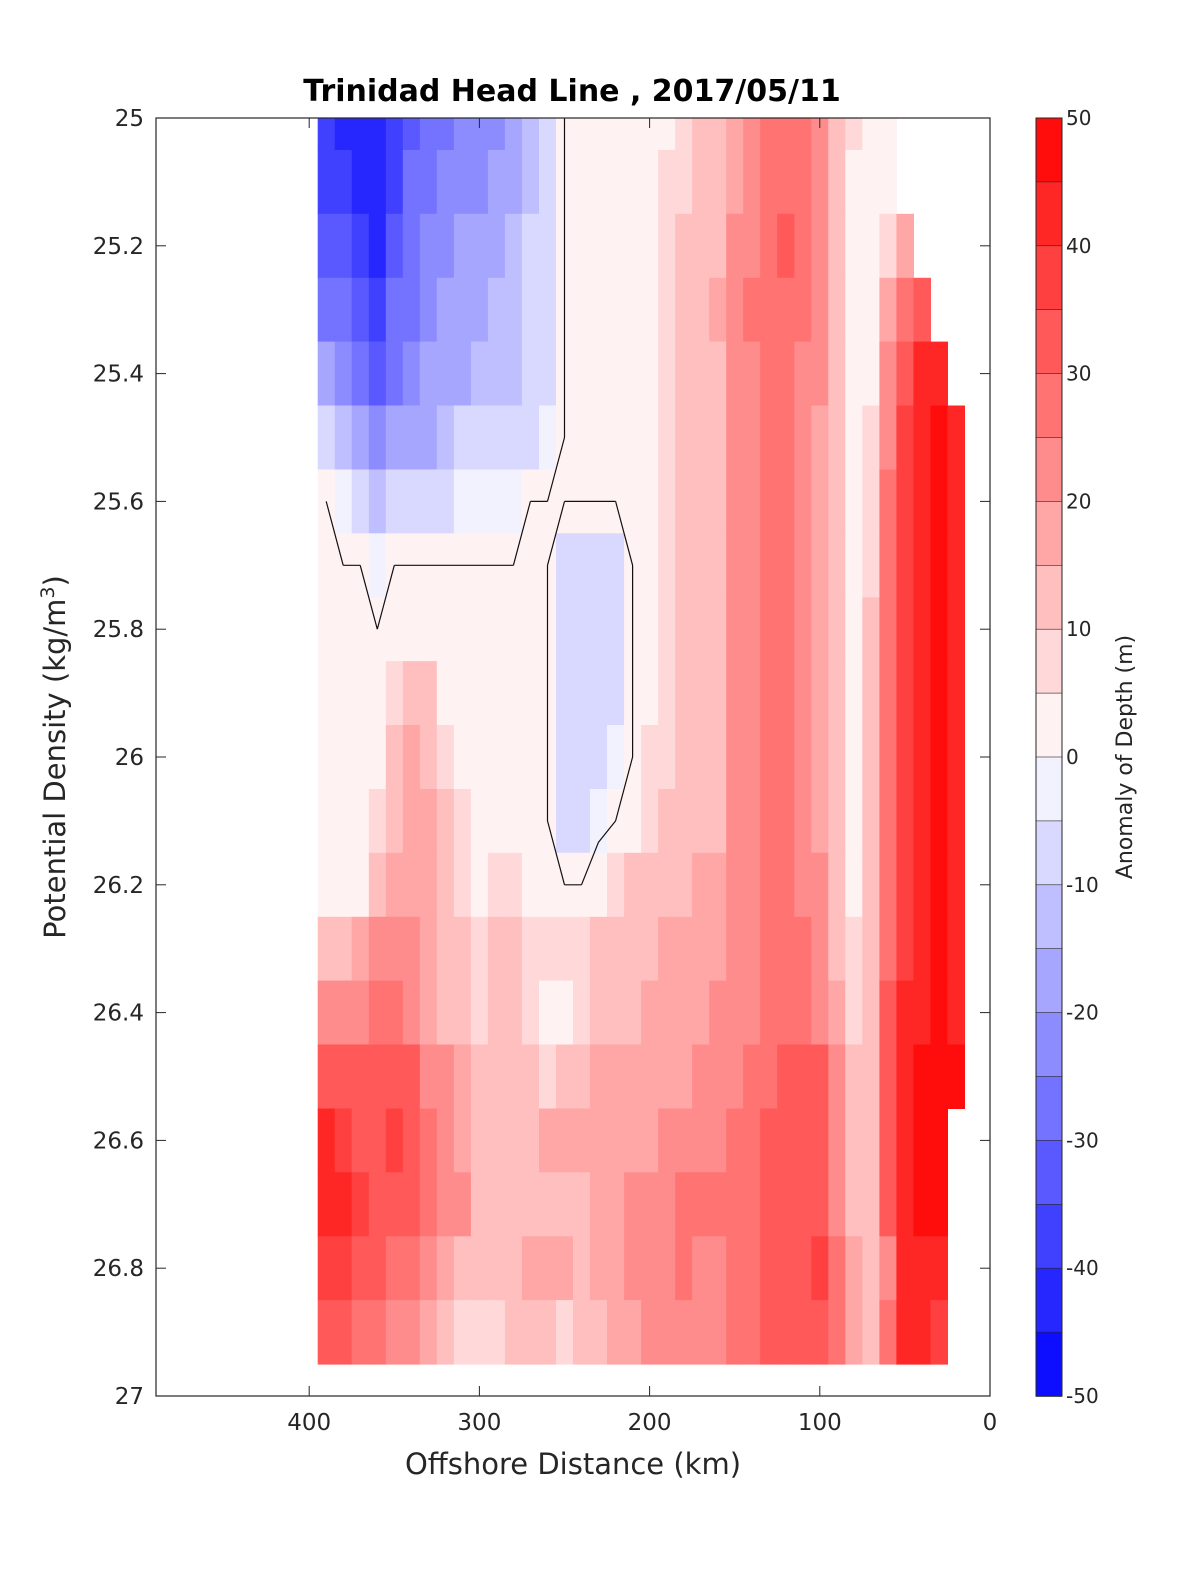 This screenshot has width=1200, height=1575. Describe the element at coordinates (309, 1423) in the screenshot. I see `x-tick-label: 400` at that location.